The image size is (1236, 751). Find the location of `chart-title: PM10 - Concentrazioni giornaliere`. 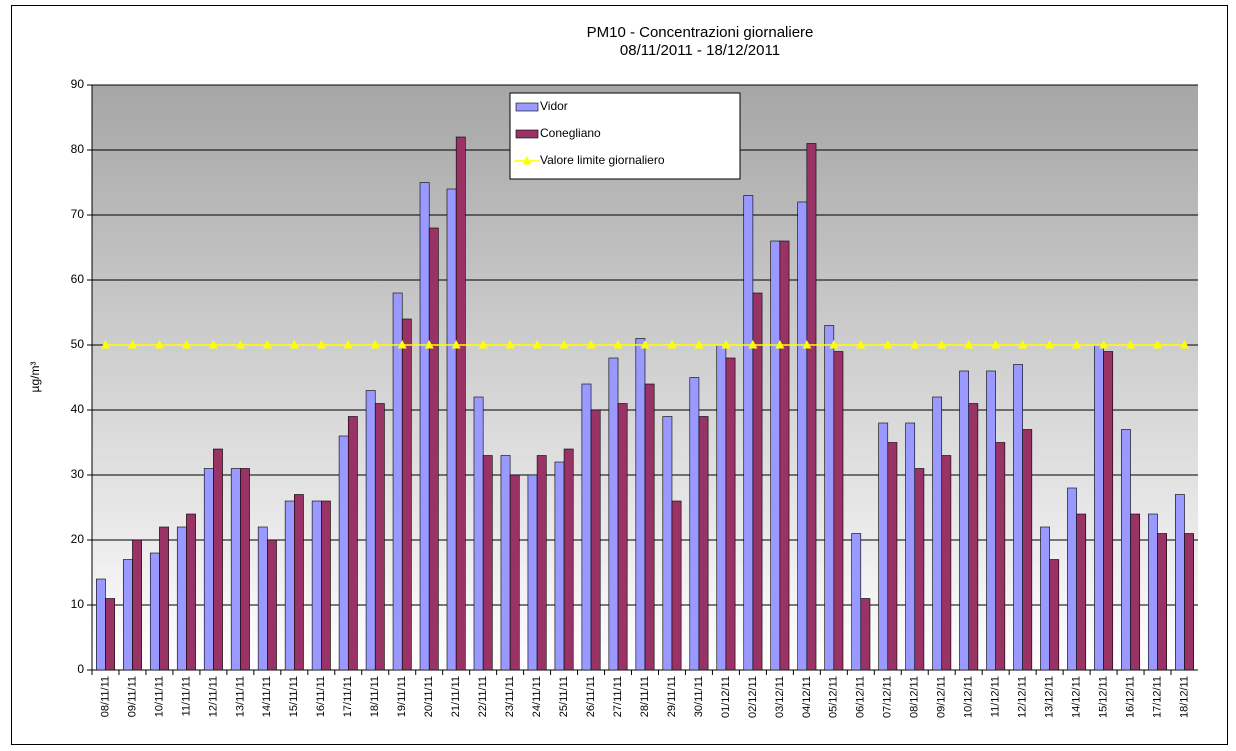

chart-title: PM10 - Concentrazioni giornaliere is located at coordinates (700, 32).